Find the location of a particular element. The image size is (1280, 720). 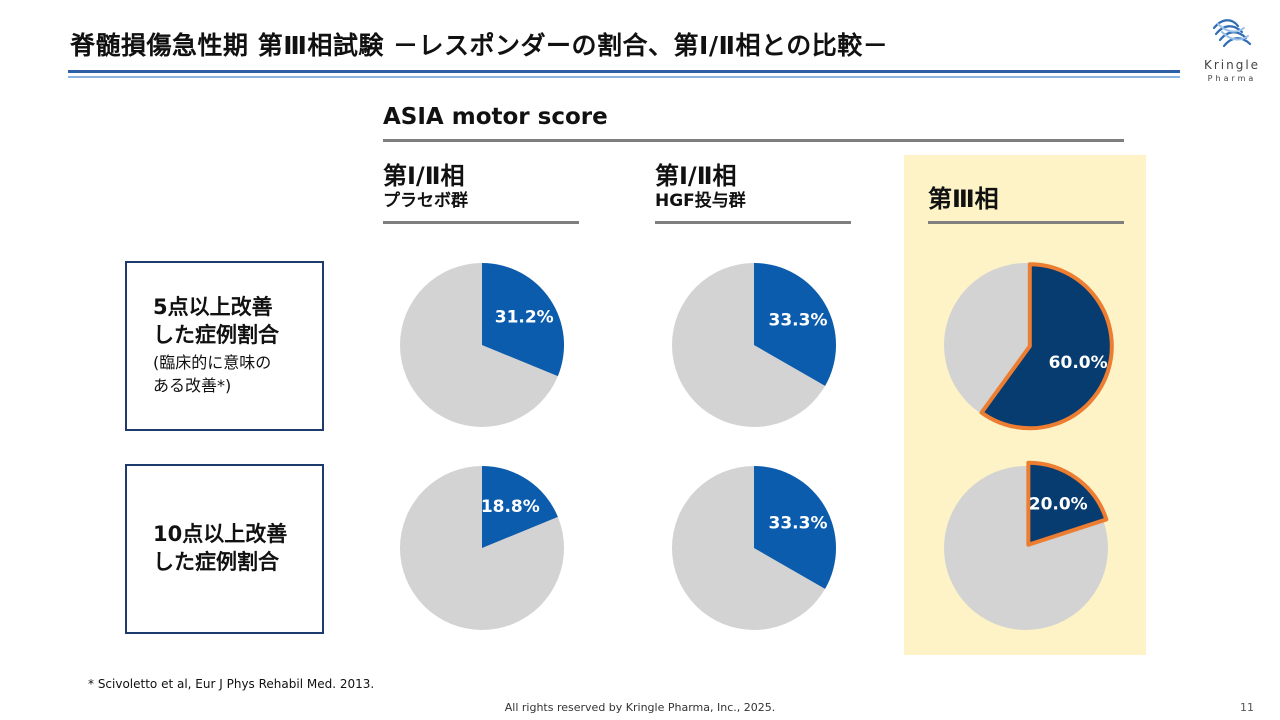

pie-data-label: 31.2% is located at coordinates (524, 318).